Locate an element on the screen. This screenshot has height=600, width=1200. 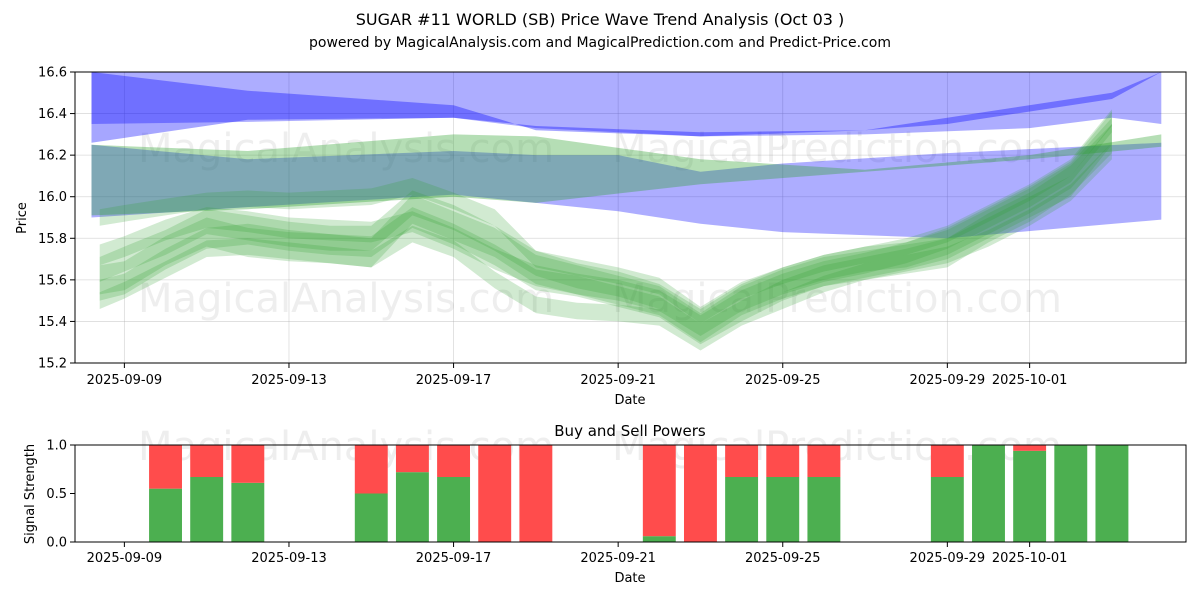
signal-y-ticks: 0.0 0.5 1.0 is located at coordinates (60, 495).